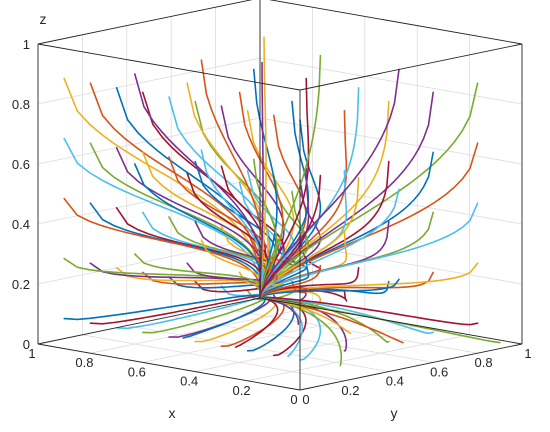 Image resolution: width=550 pixels, height=432 pixels. What do you see at coordinates (394, 413) in the screenshot?
I see `y-axis-label: y` at bounding box center [394, 413].